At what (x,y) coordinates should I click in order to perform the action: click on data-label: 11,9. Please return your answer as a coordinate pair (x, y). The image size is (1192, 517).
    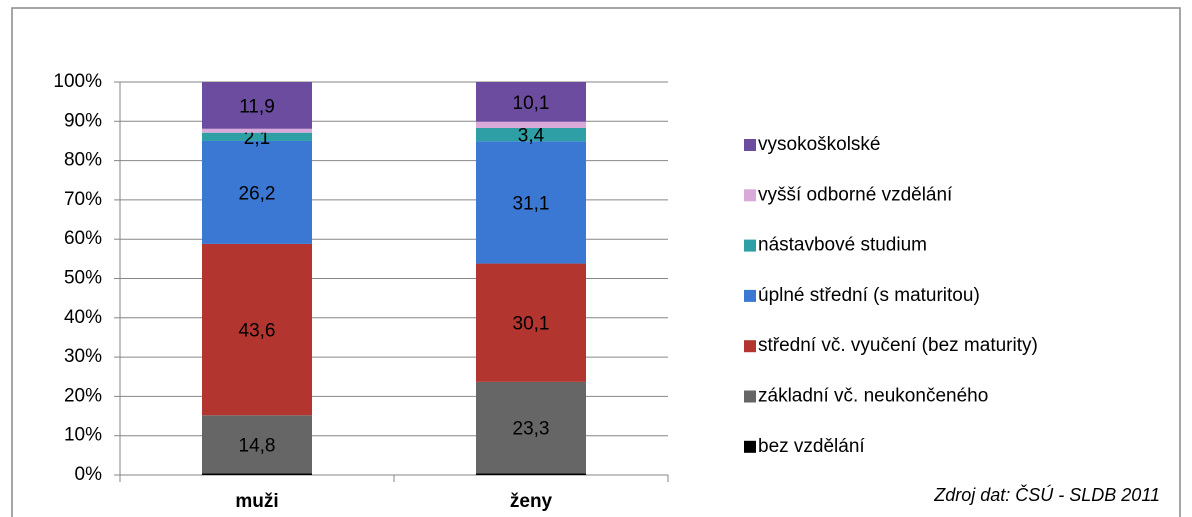
    Looking at the image, I should click on (257, 106).